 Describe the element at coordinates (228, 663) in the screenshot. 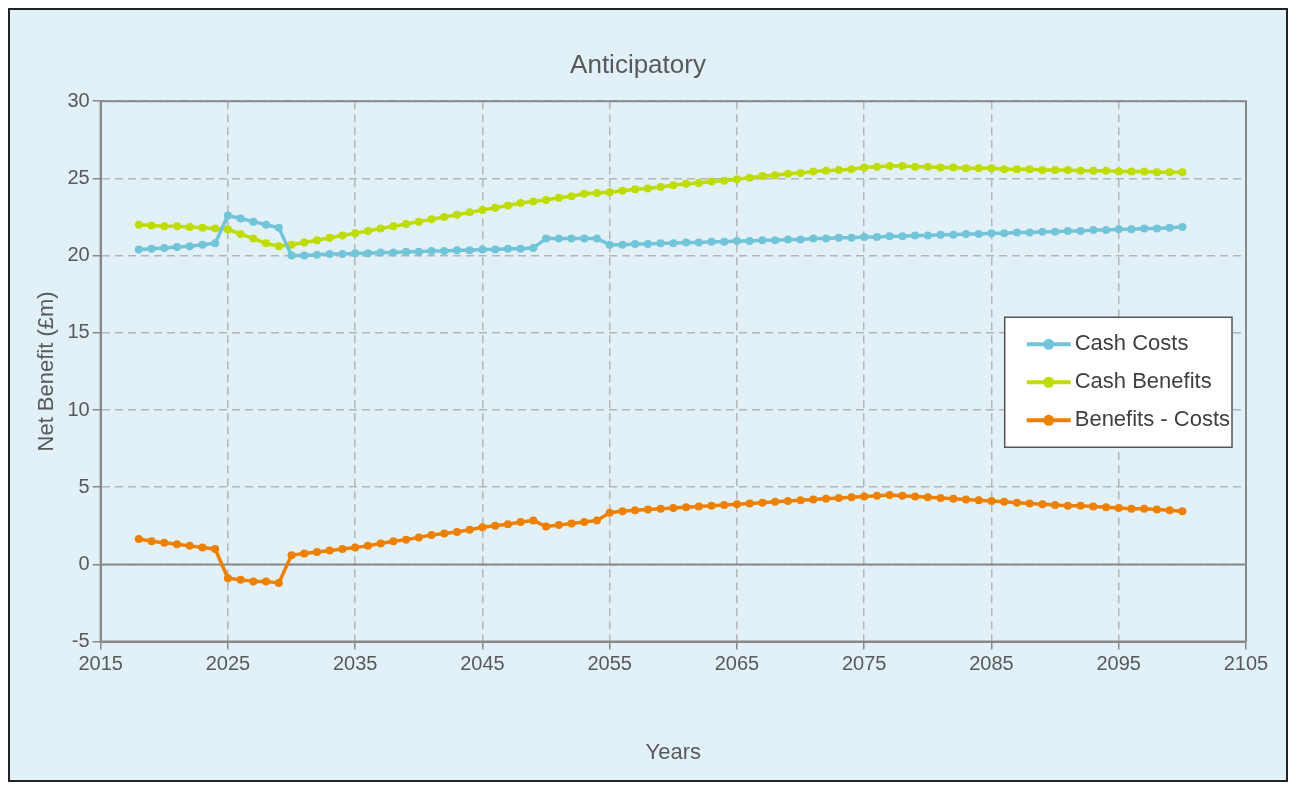

I see `x-tick-label: 2025` at that location.